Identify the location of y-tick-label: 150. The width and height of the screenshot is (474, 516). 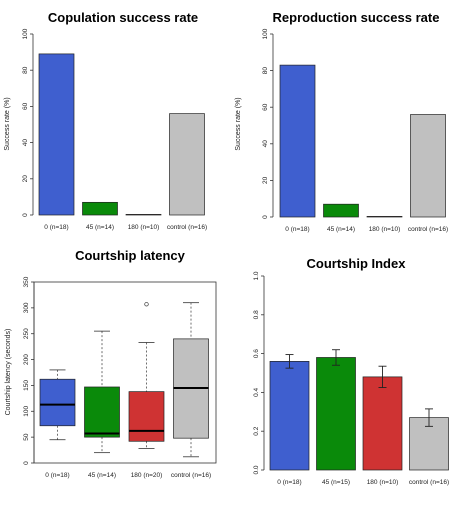
(26, 385).